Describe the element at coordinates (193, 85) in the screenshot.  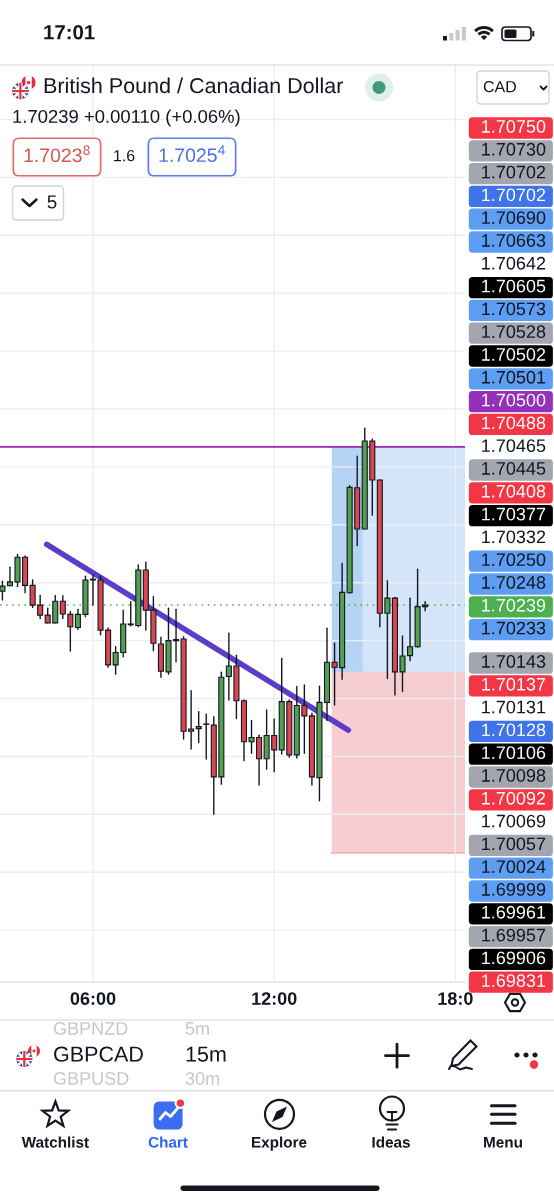
I see `chart-title: British Pound / Canadian Dollar` at that location.